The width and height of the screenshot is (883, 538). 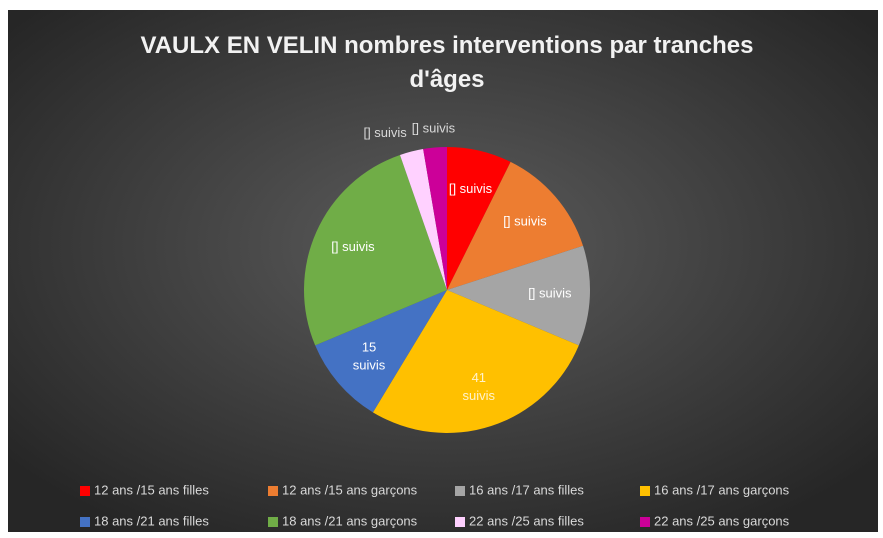 What do you see at coordinates (479, 386) in the screenshot?
I see `data-label: 41 suivis` at bounding box center [479, 386].